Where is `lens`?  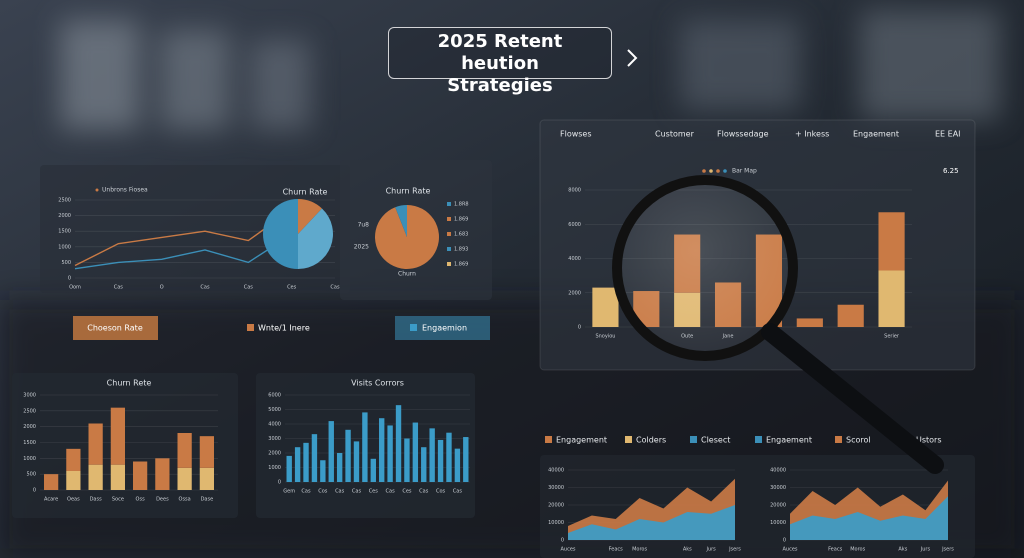
lens is located at coordinates (705, 268).